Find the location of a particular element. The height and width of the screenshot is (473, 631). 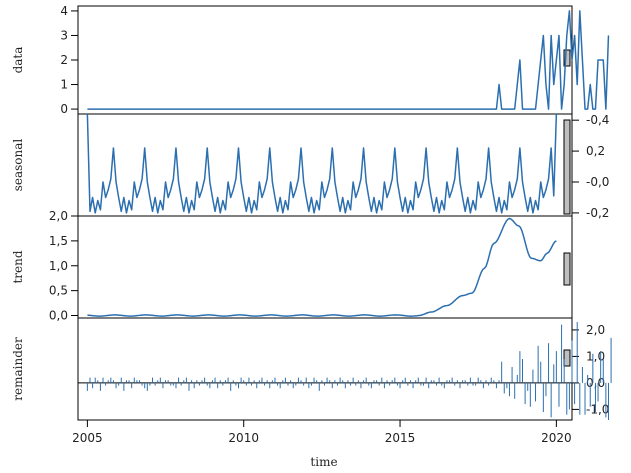

panel-label: remainder is located at coordinates (18, 369).